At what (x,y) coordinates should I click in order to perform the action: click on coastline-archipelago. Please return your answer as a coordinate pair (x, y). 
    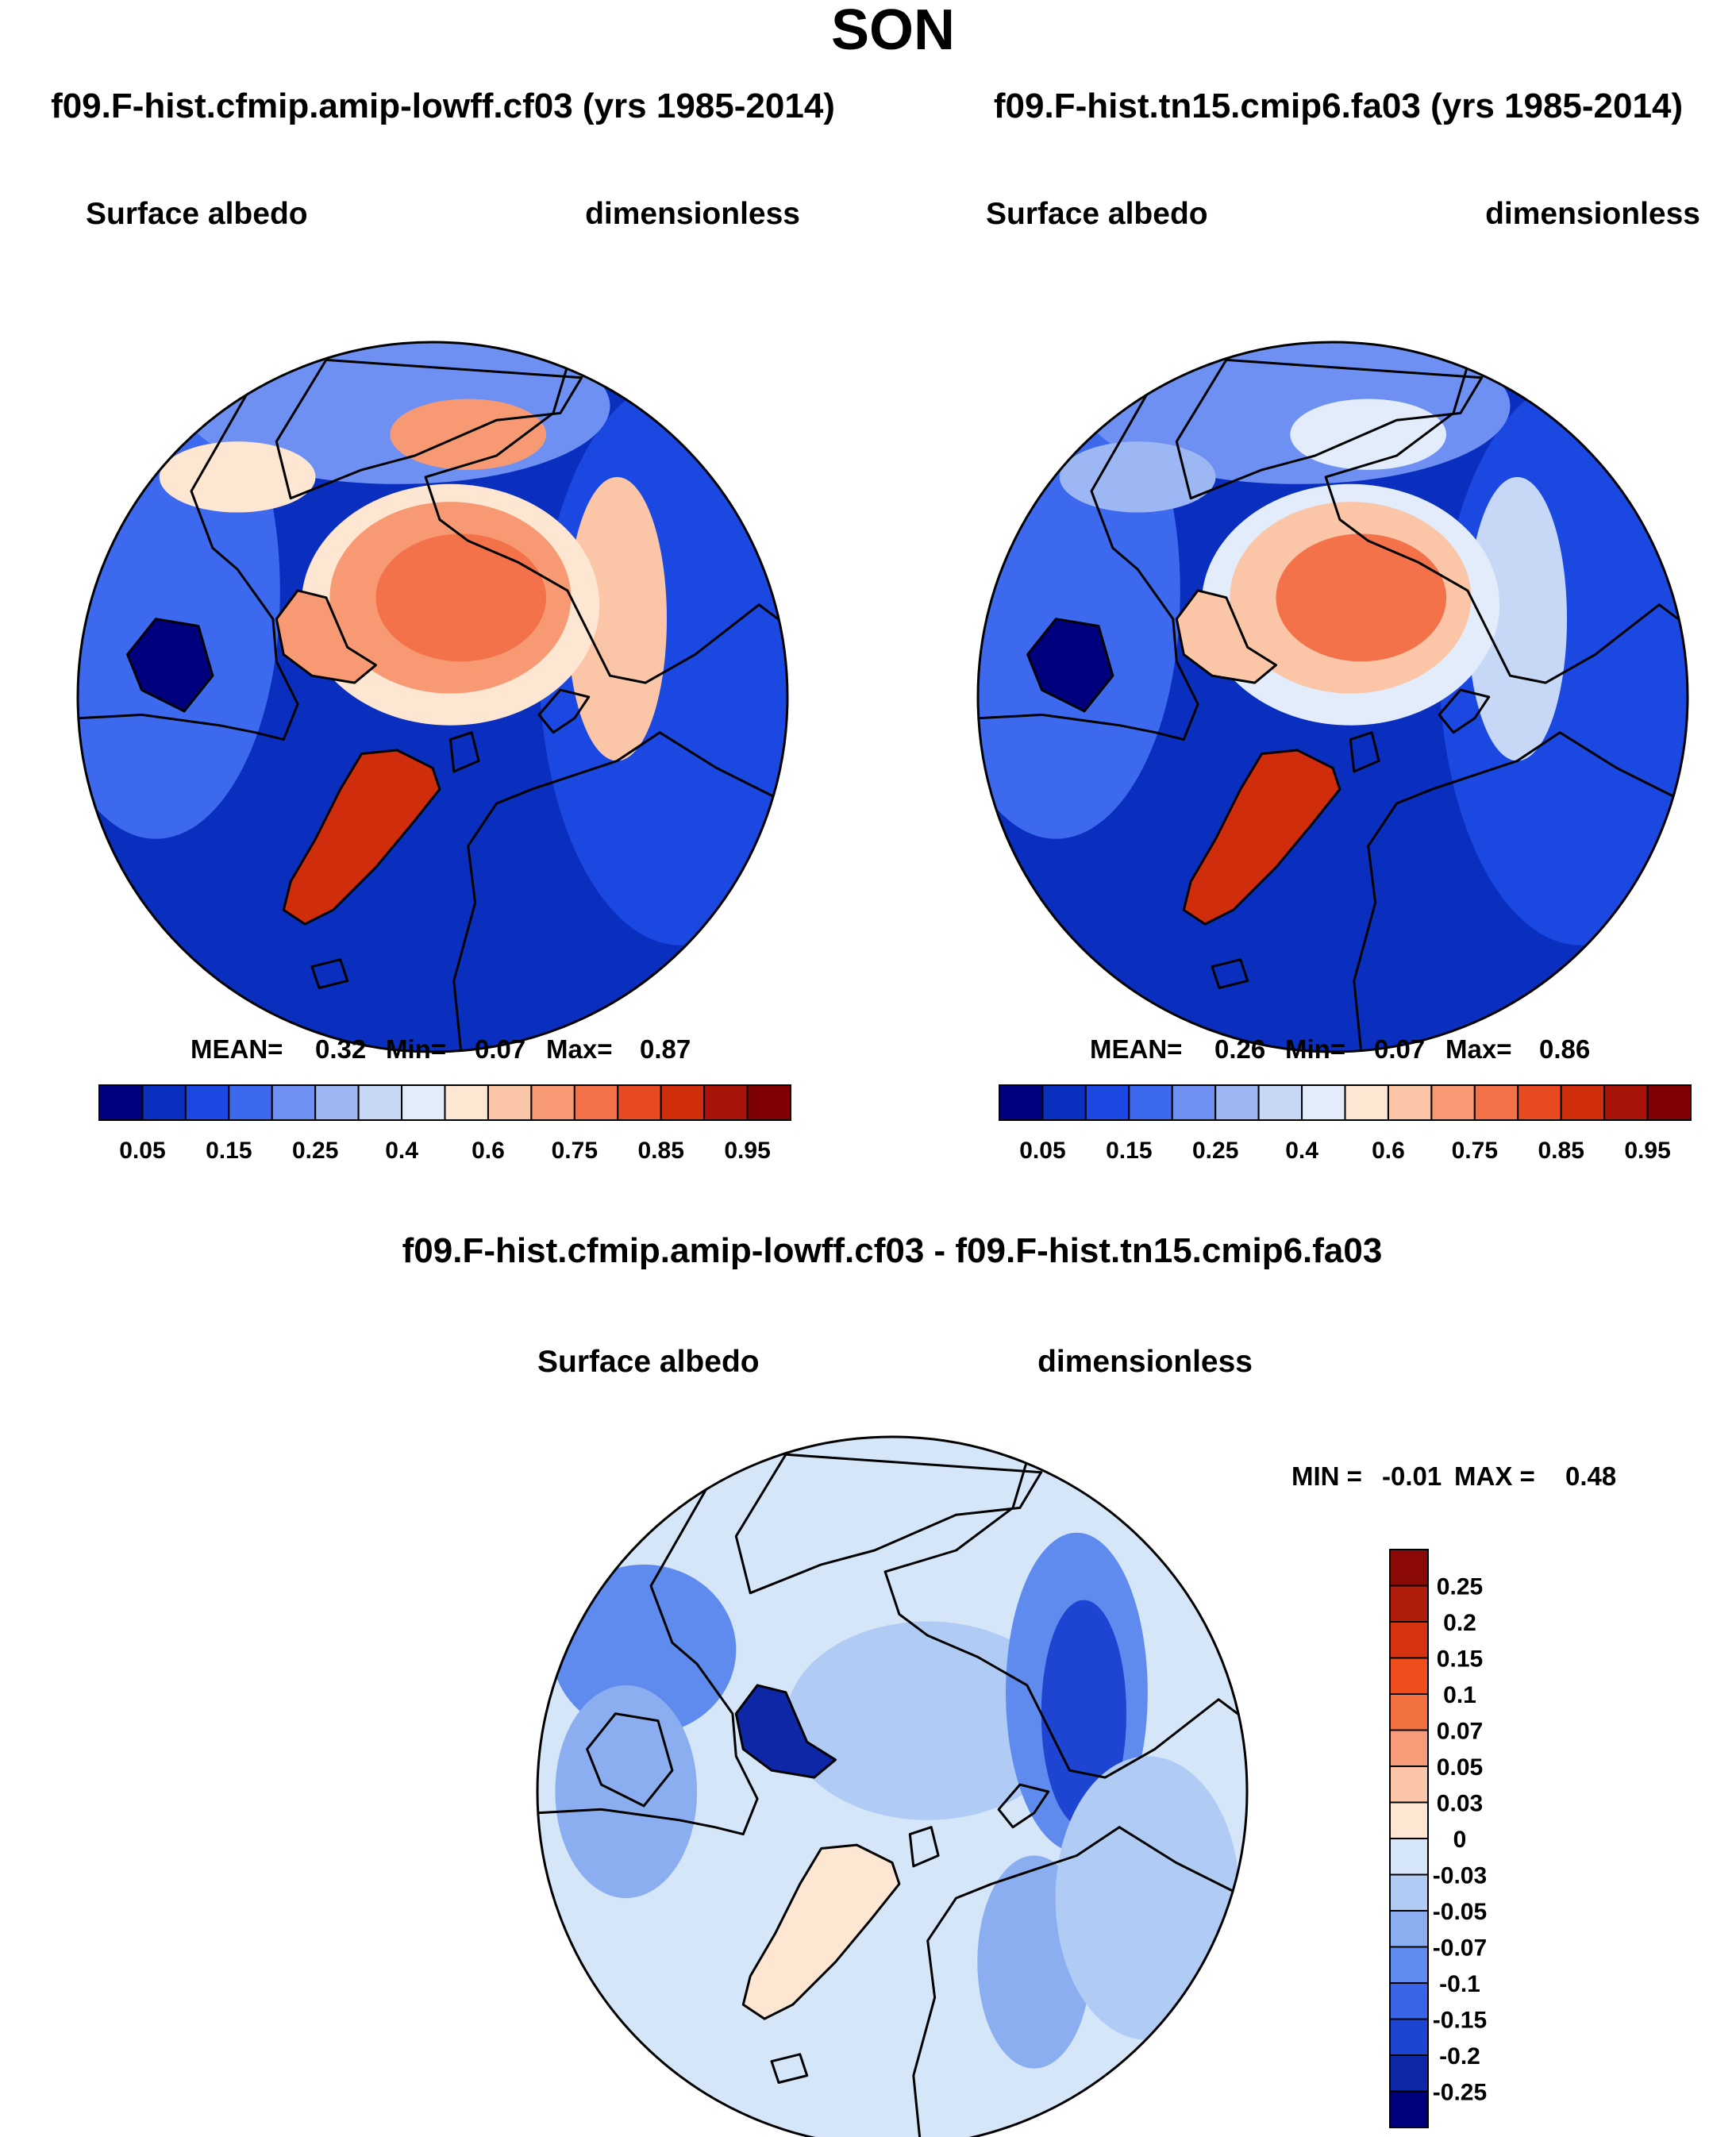
    Looking at the image, I should click on (1226, 636).